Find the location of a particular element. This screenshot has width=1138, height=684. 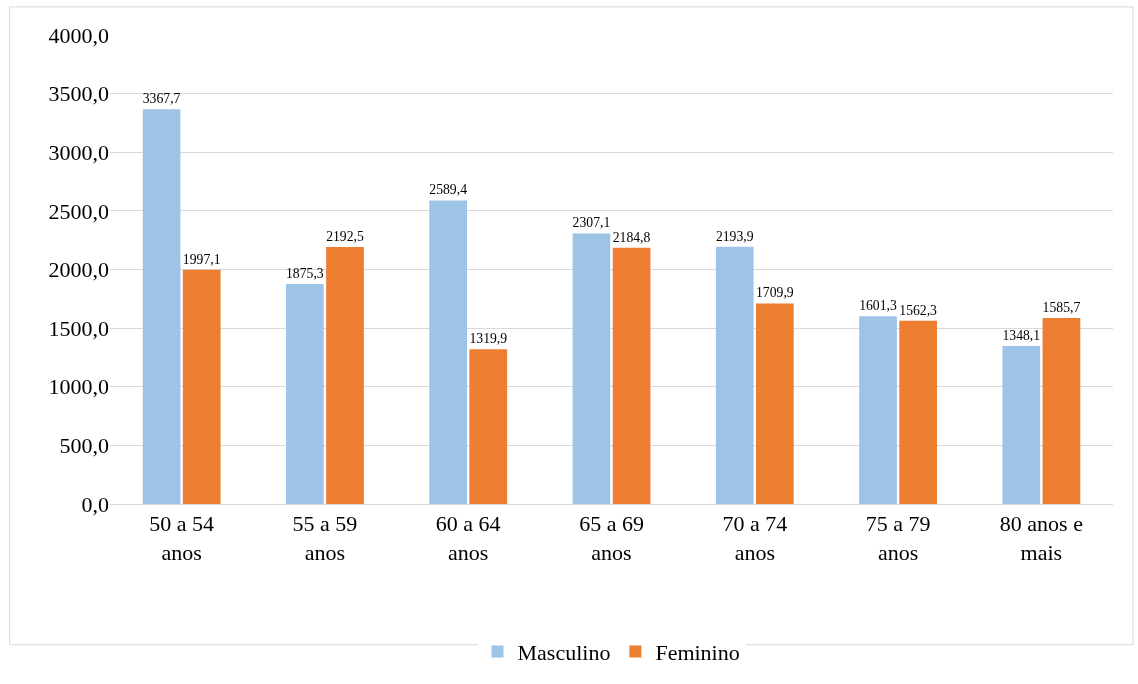

y-tick-label: 4000,0 is located at coordinates (78, 35).